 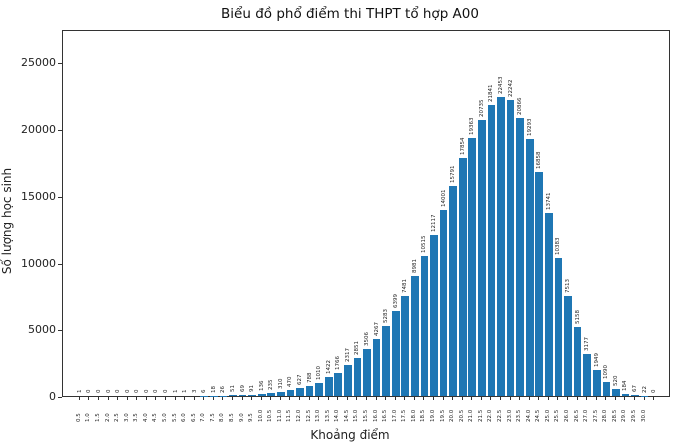 What do you see at coordinates (117, 417) in the screenshot?
I see `x-tick-label: 2.5` at bounding box center [117, 417].